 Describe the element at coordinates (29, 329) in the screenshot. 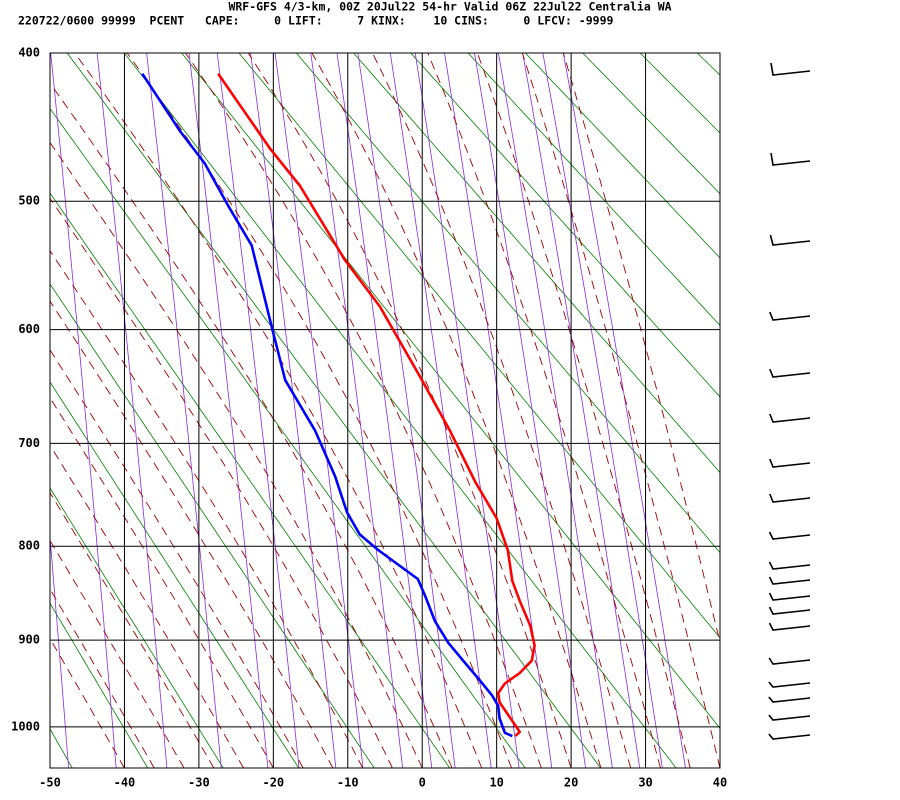

I see `y-tick-label: 600` at that location.